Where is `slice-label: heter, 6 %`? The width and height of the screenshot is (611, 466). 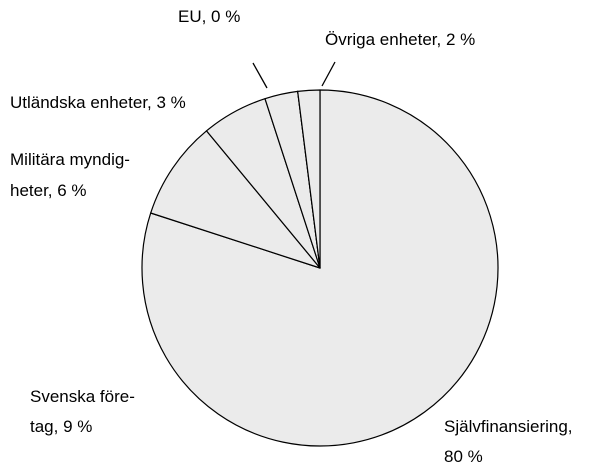
slice-label: heter, 6 % is located at coordinates (48, 190).